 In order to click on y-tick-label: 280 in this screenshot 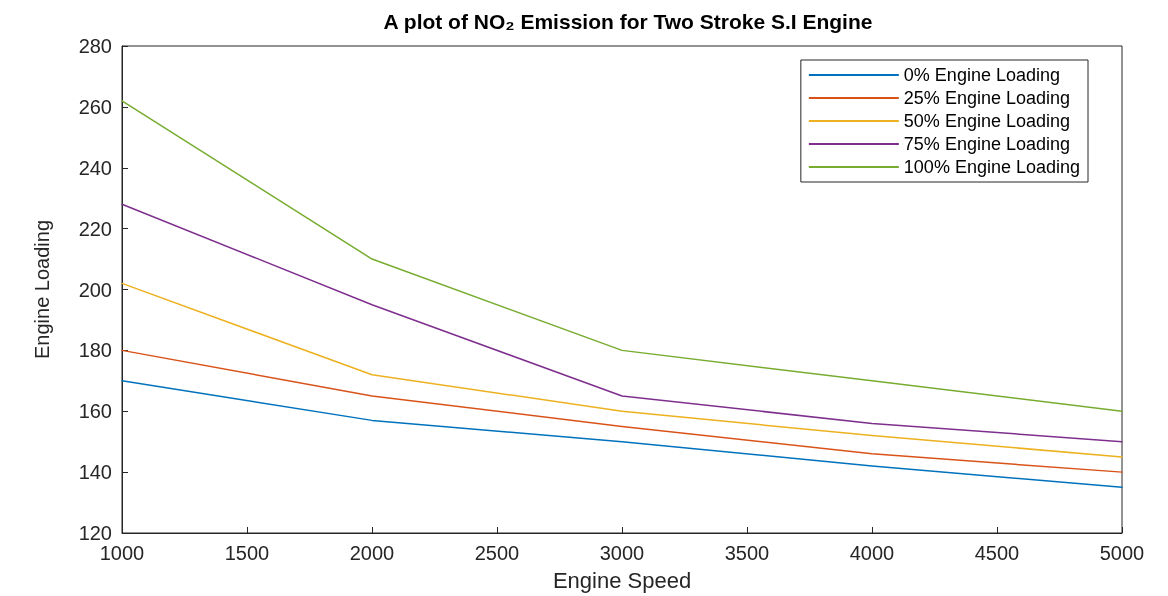, I will do `click(95, 46)`.